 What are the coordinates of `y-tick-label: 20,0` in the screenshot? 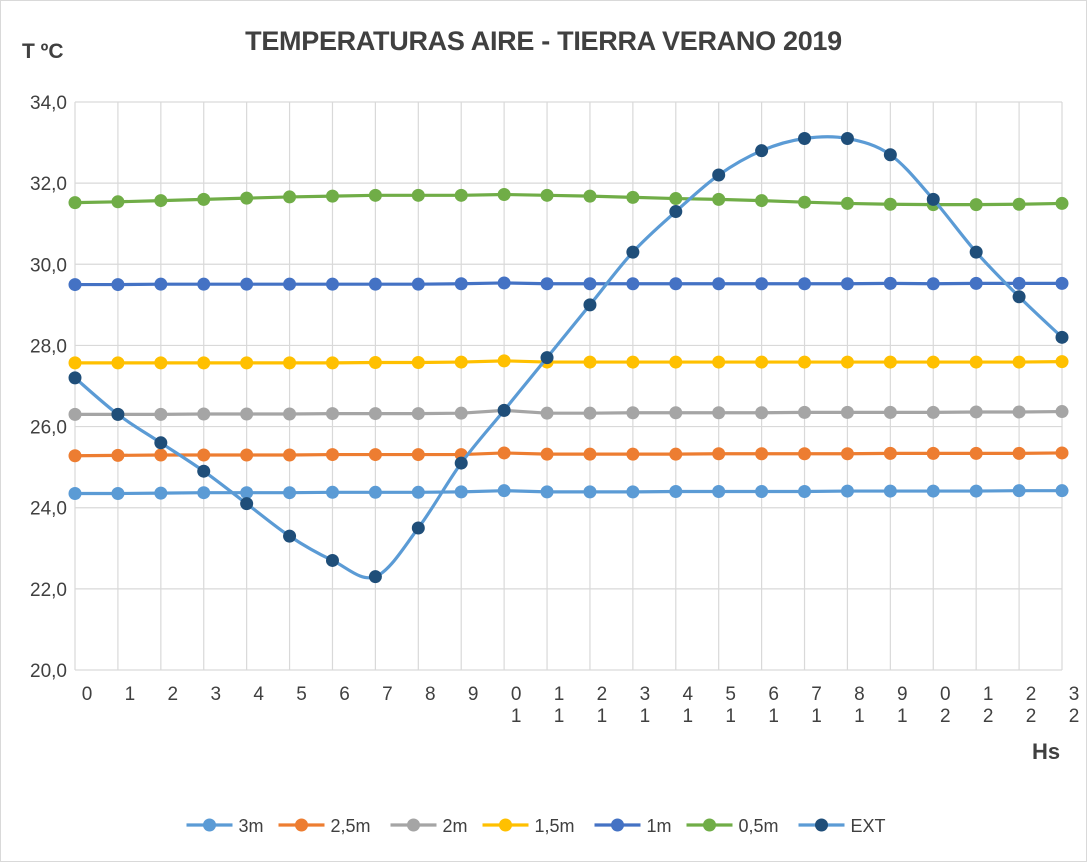 It's located at (48, 671).